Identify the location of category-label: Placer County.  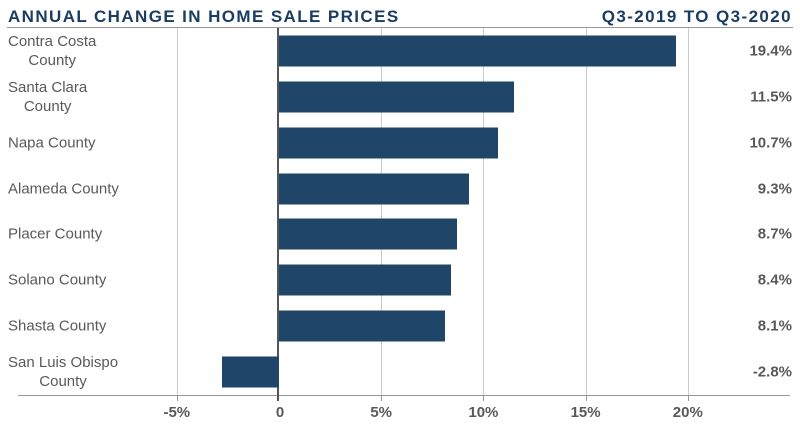
(55, 234).